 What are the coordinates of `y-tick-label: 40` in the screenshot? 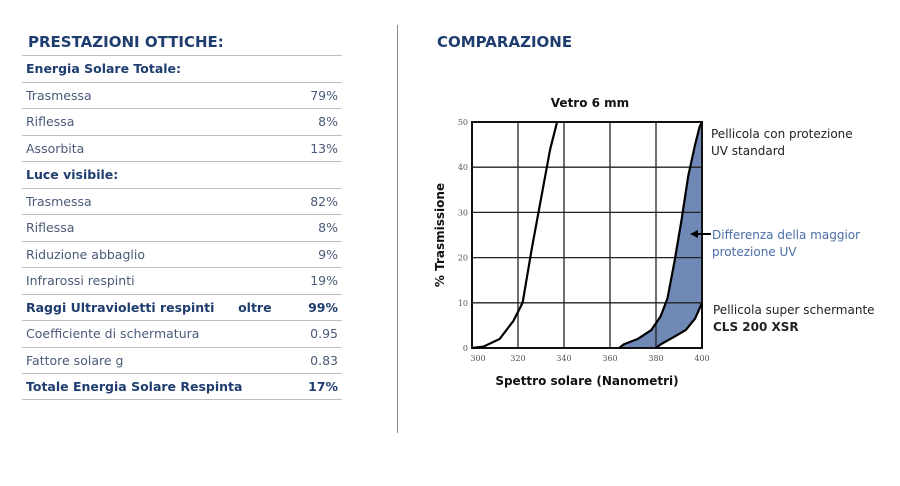 It's located at (463, 167).